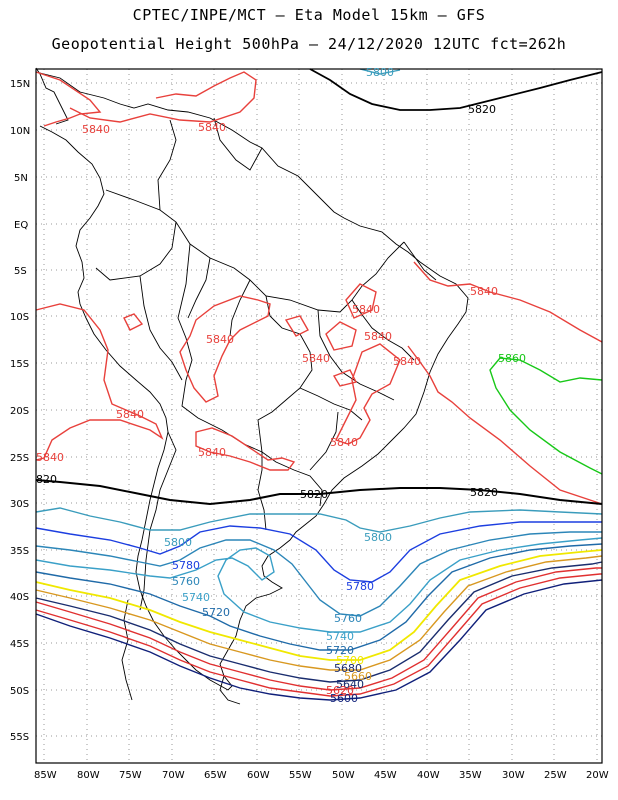 This screenshot has height=800, width=618. I want to click on lat-label: 10N, so click(20, 131).